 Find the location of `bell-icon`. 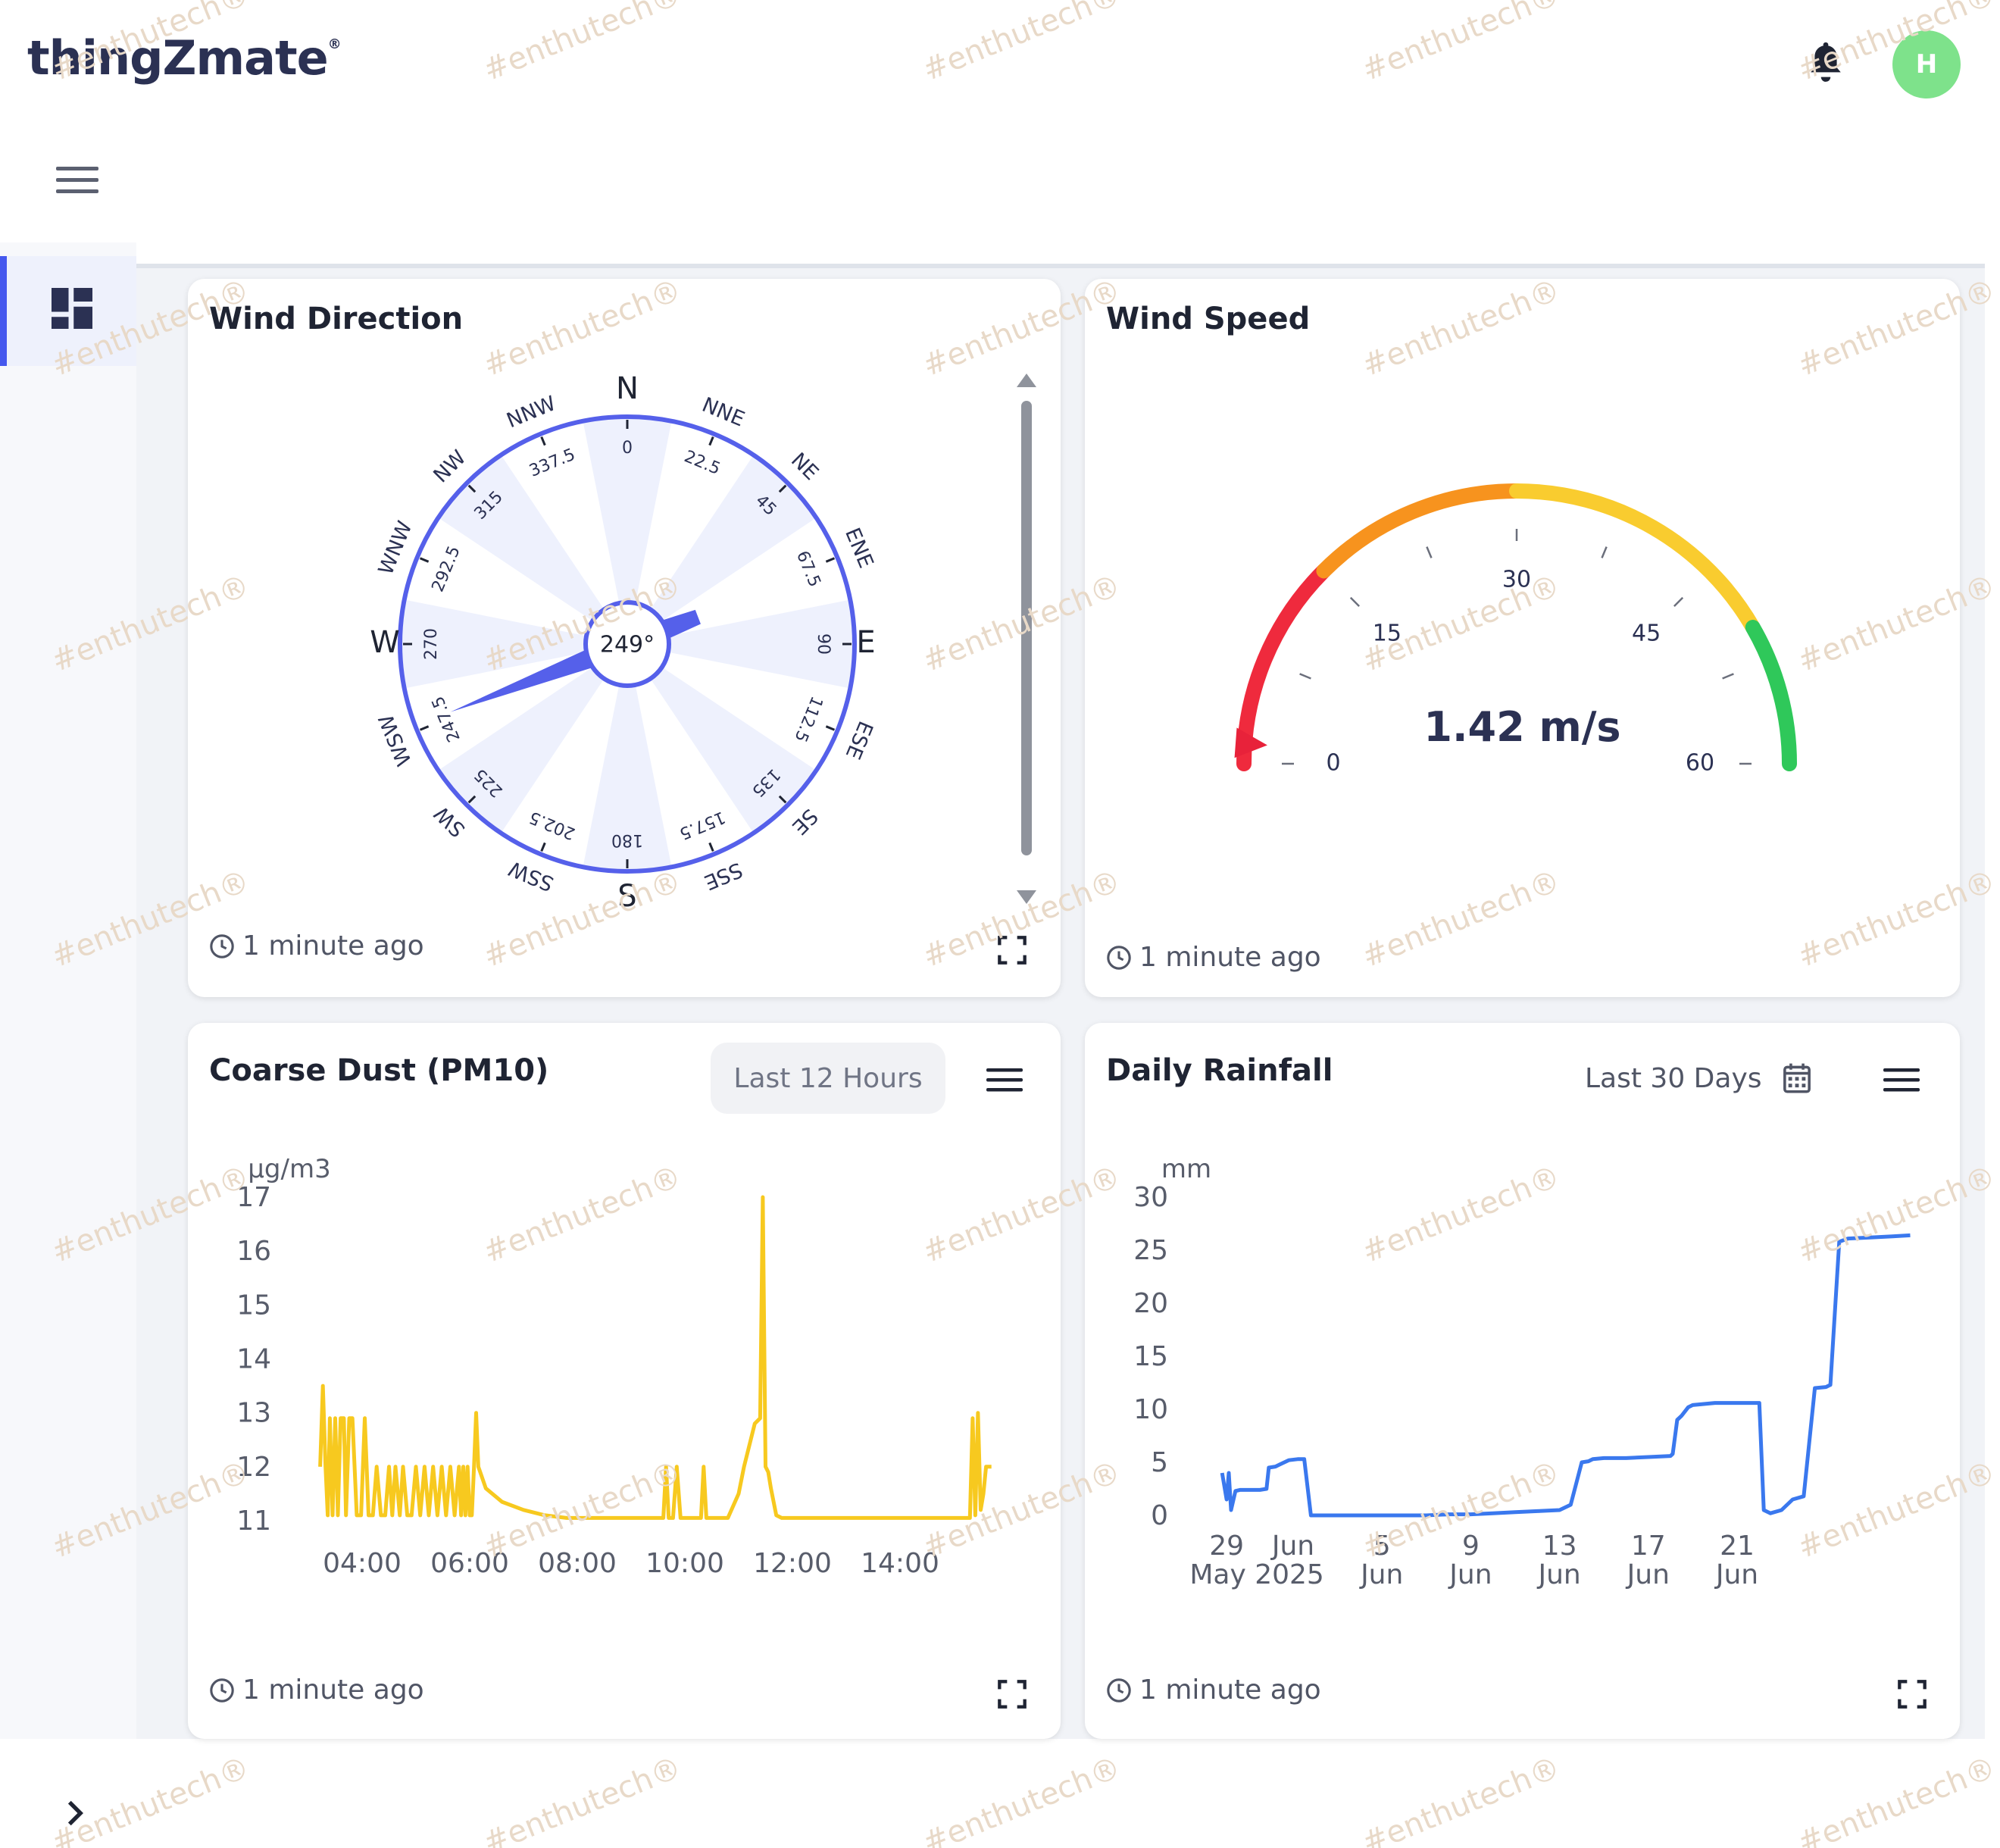

bell-icon is located at coordinates (1826, 64).